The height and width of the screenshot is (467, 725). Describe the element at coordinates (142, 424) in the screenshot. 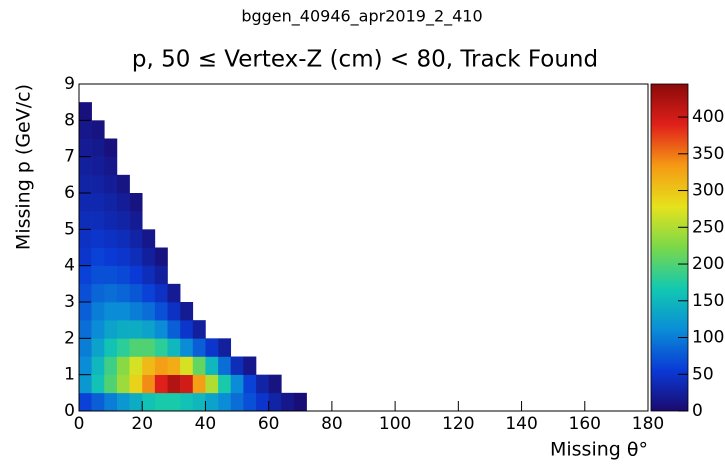

I see `x-tick-label: 20` at that location.